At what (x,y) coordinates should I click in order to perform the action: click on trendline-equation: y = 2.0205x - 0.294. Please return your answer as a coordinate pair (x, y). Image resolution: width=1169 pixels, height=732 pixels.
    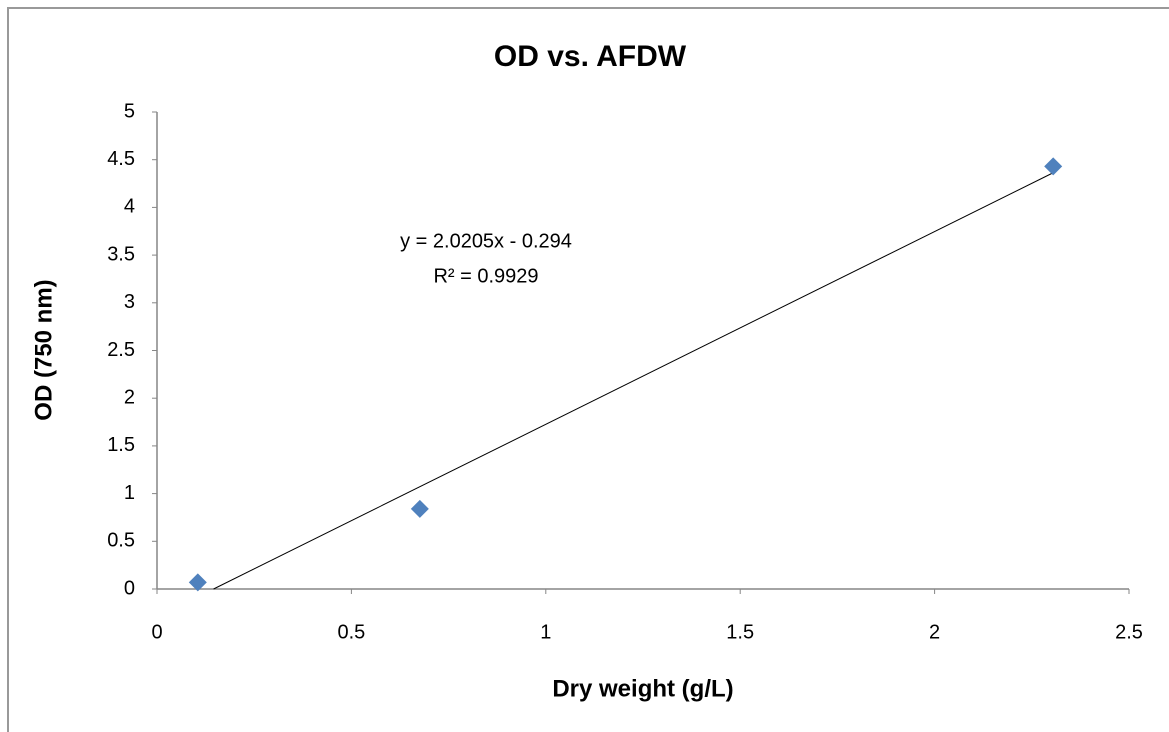
    Looking at the image, I should click on (486, 241).